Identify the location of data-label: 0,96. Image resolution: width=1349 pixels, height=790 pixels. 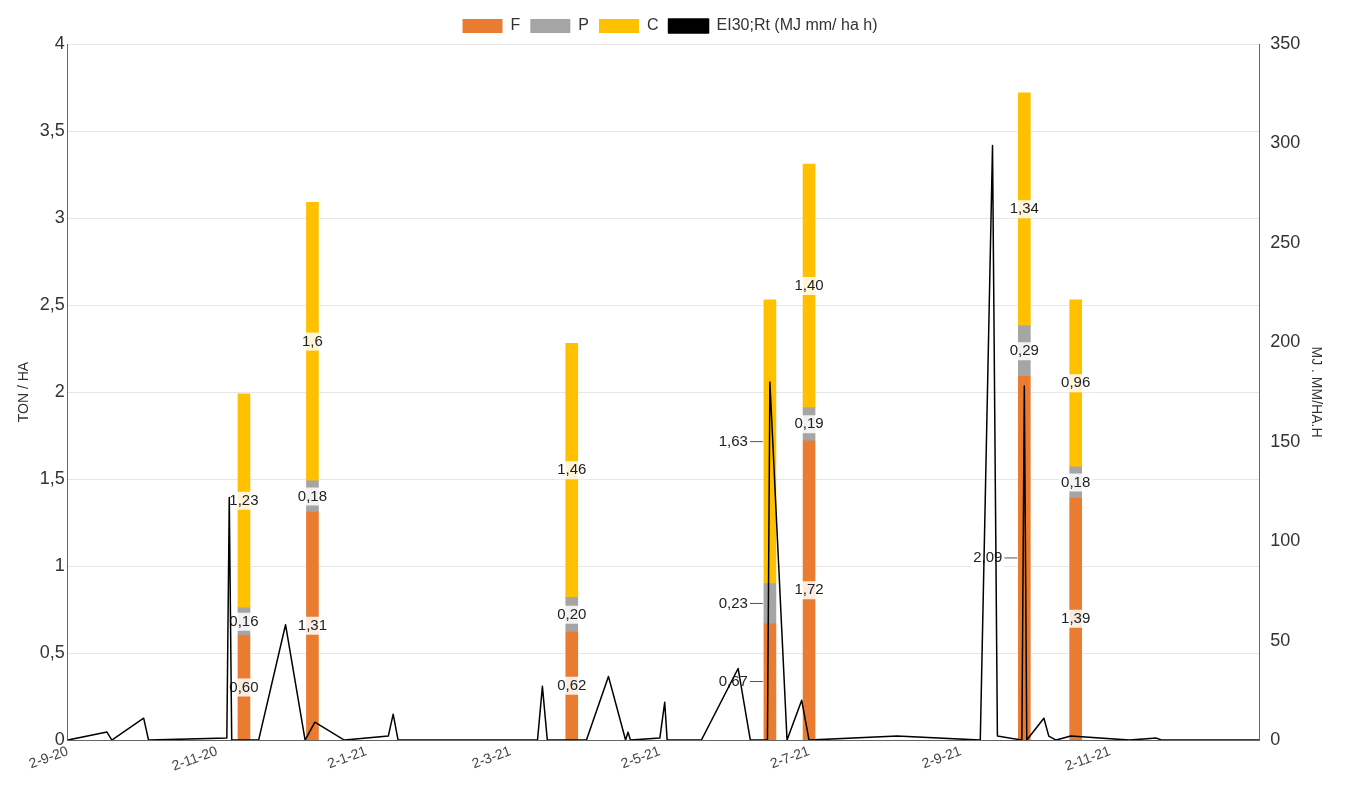
(1076, 382).